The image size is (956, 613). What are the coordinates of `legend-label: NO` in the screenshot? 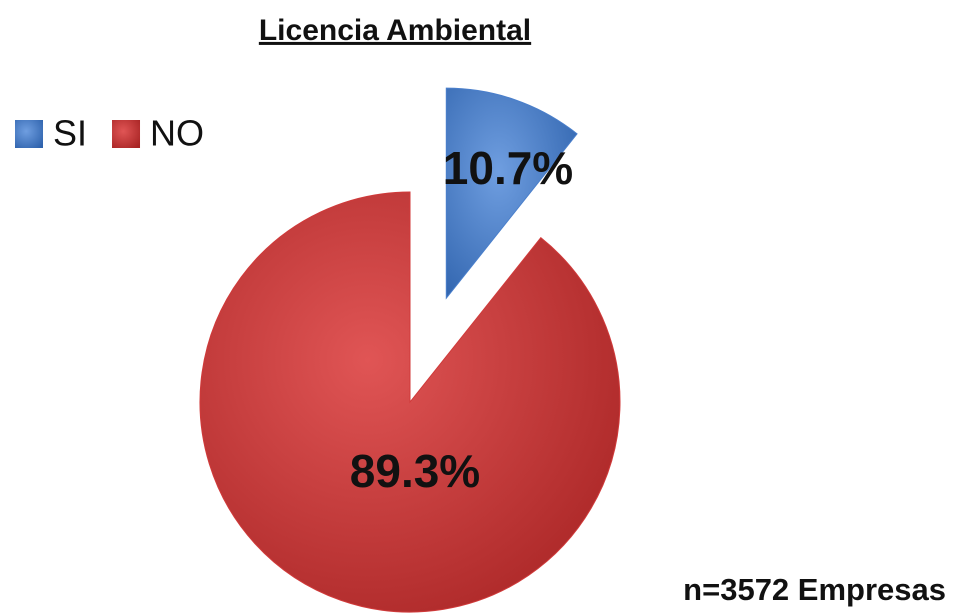 It's located at (177, 133).